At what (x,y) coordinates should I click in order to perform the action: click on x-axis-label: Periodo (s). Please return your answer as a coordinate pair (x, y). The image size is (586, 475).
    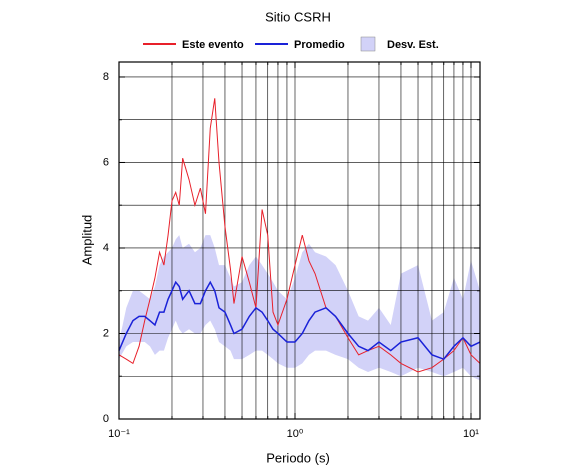
    Looking at the image, I should click on (298, 457).